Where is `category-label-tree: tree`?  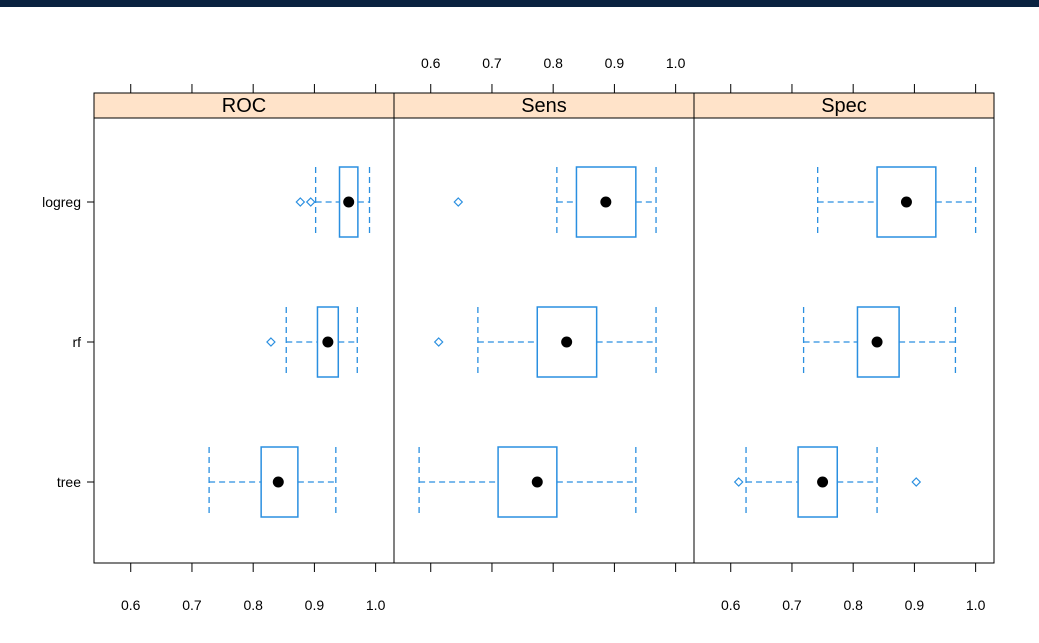
category-label-tree: tree is located at coordinates (69, 482).